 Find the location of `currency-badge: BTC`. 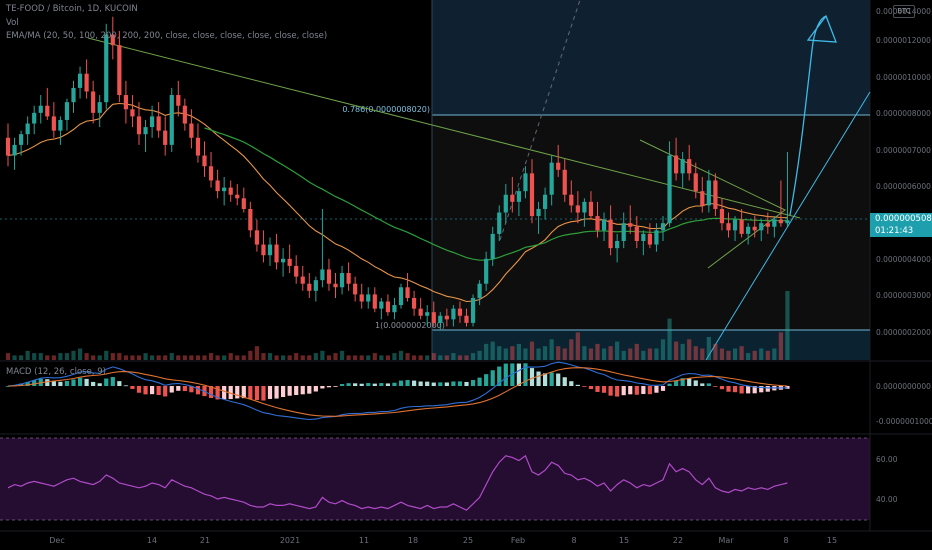

currency-badge: BTC is located at coordinates (904, 11).